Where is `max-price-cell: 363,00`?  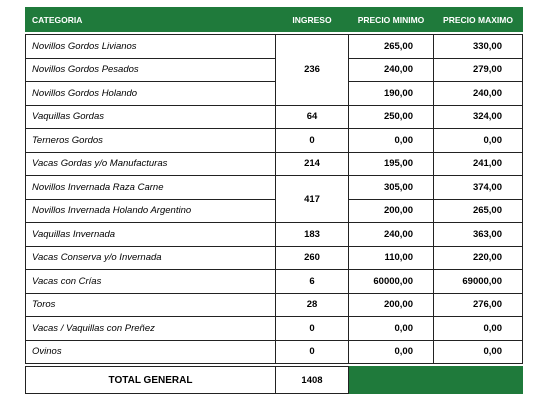 max-price-cell: 363,00 is located at coordinates (478, 234).